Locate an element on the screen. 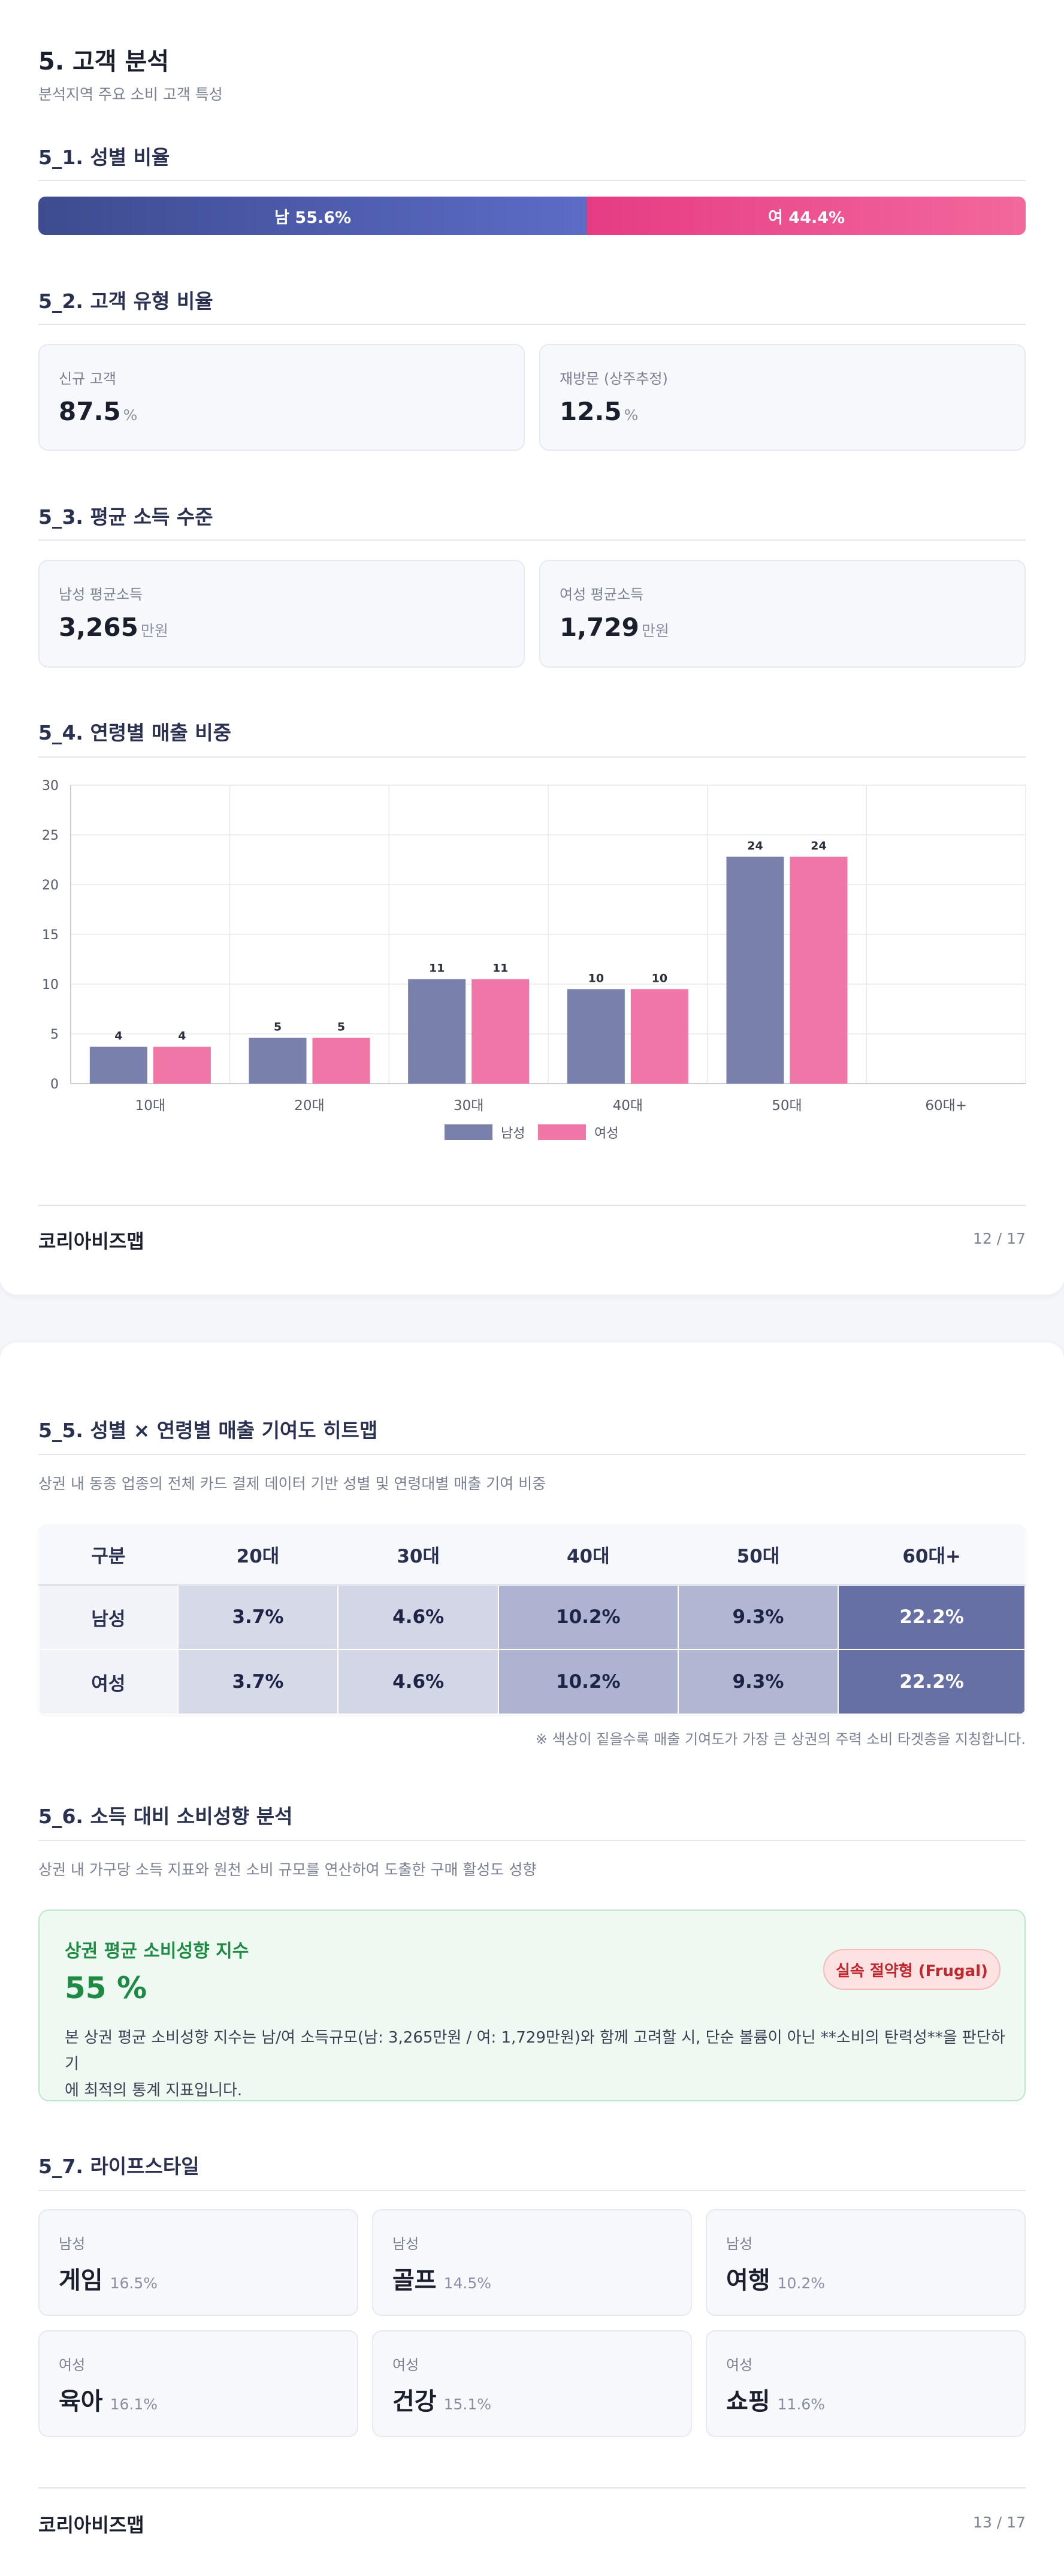  card-value: 1,729 만원 is located at coordinates (614, 628).